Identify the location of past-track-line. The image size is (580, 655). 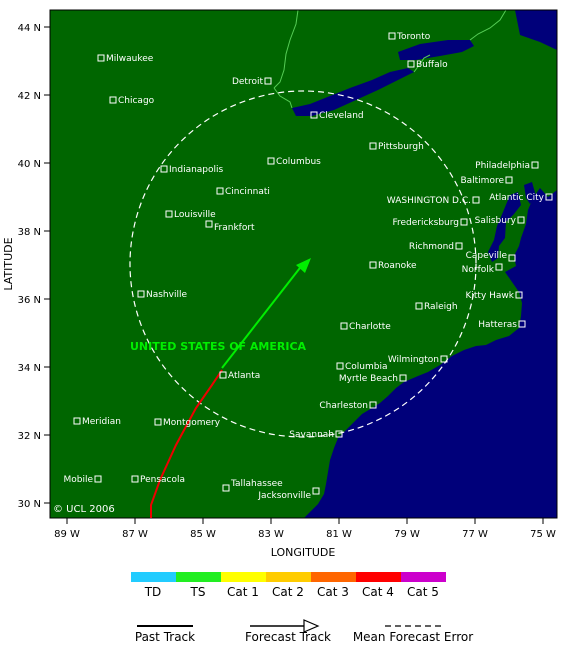
(186, 443).